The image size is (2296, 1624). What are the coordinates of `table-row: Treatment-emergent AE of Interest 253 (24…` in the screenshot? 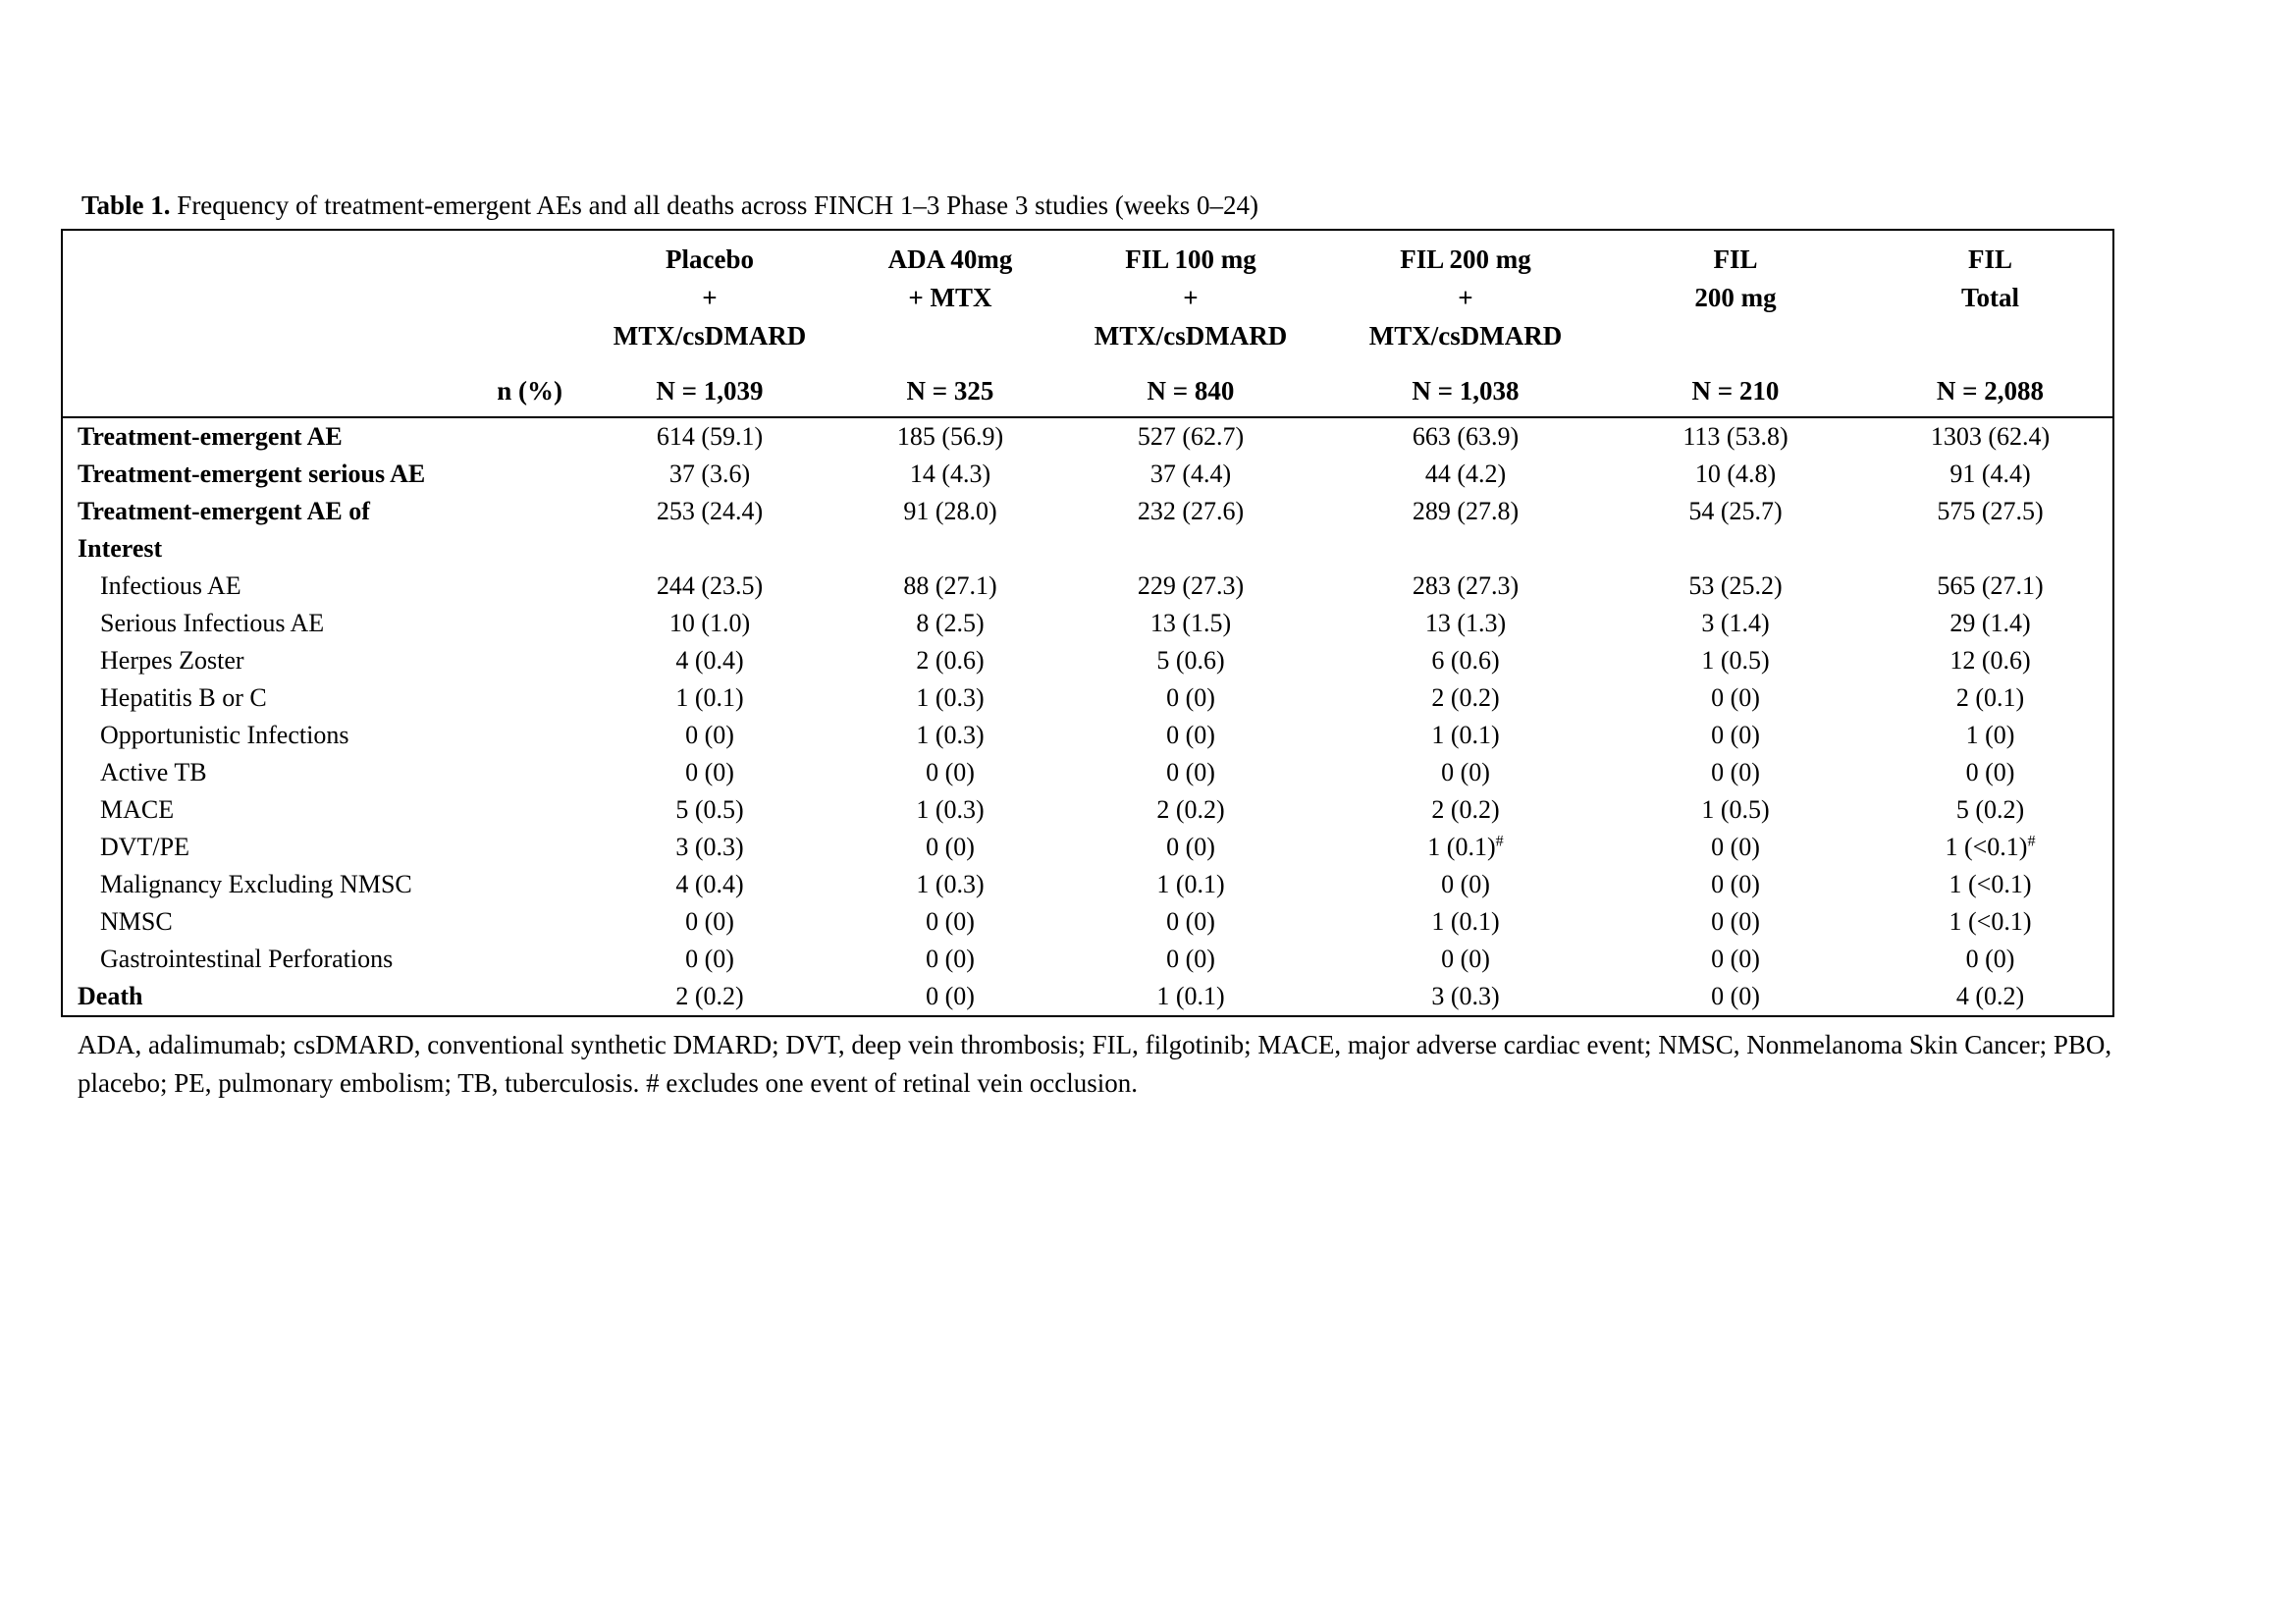 It's located at (1087, 530).